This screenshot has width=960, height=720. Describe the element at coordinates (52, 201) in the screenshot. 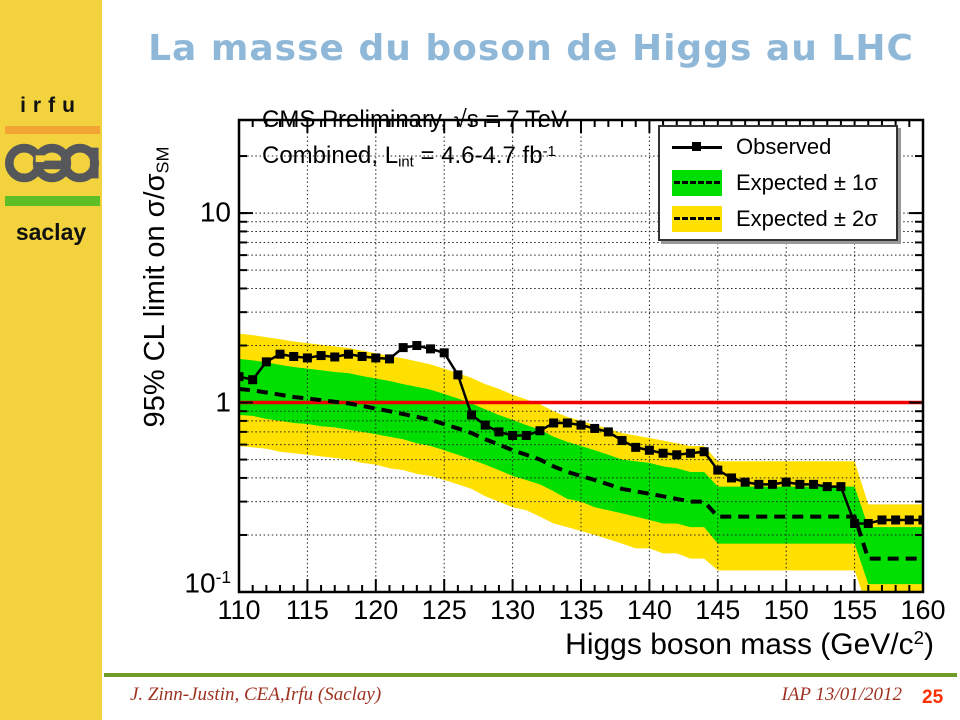

I see `green-bar` at that location.